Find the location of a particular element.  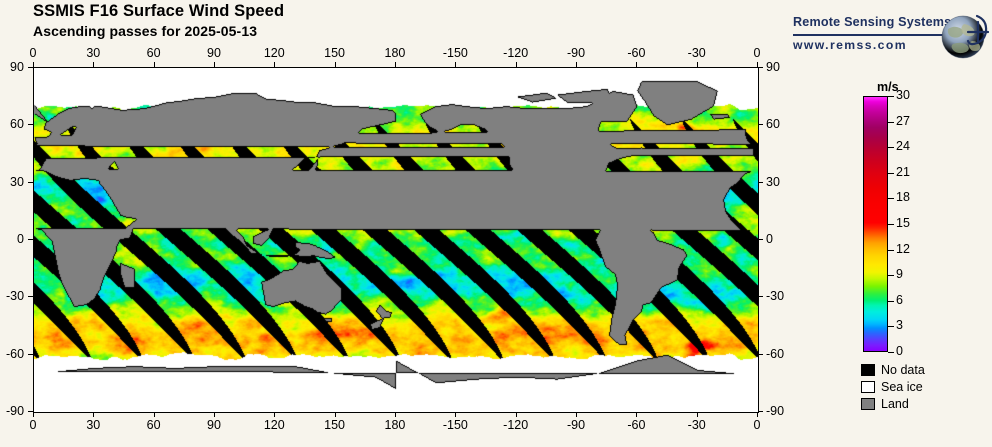

colorbar-tick-label: 24 is located at coordinates (903, 146).